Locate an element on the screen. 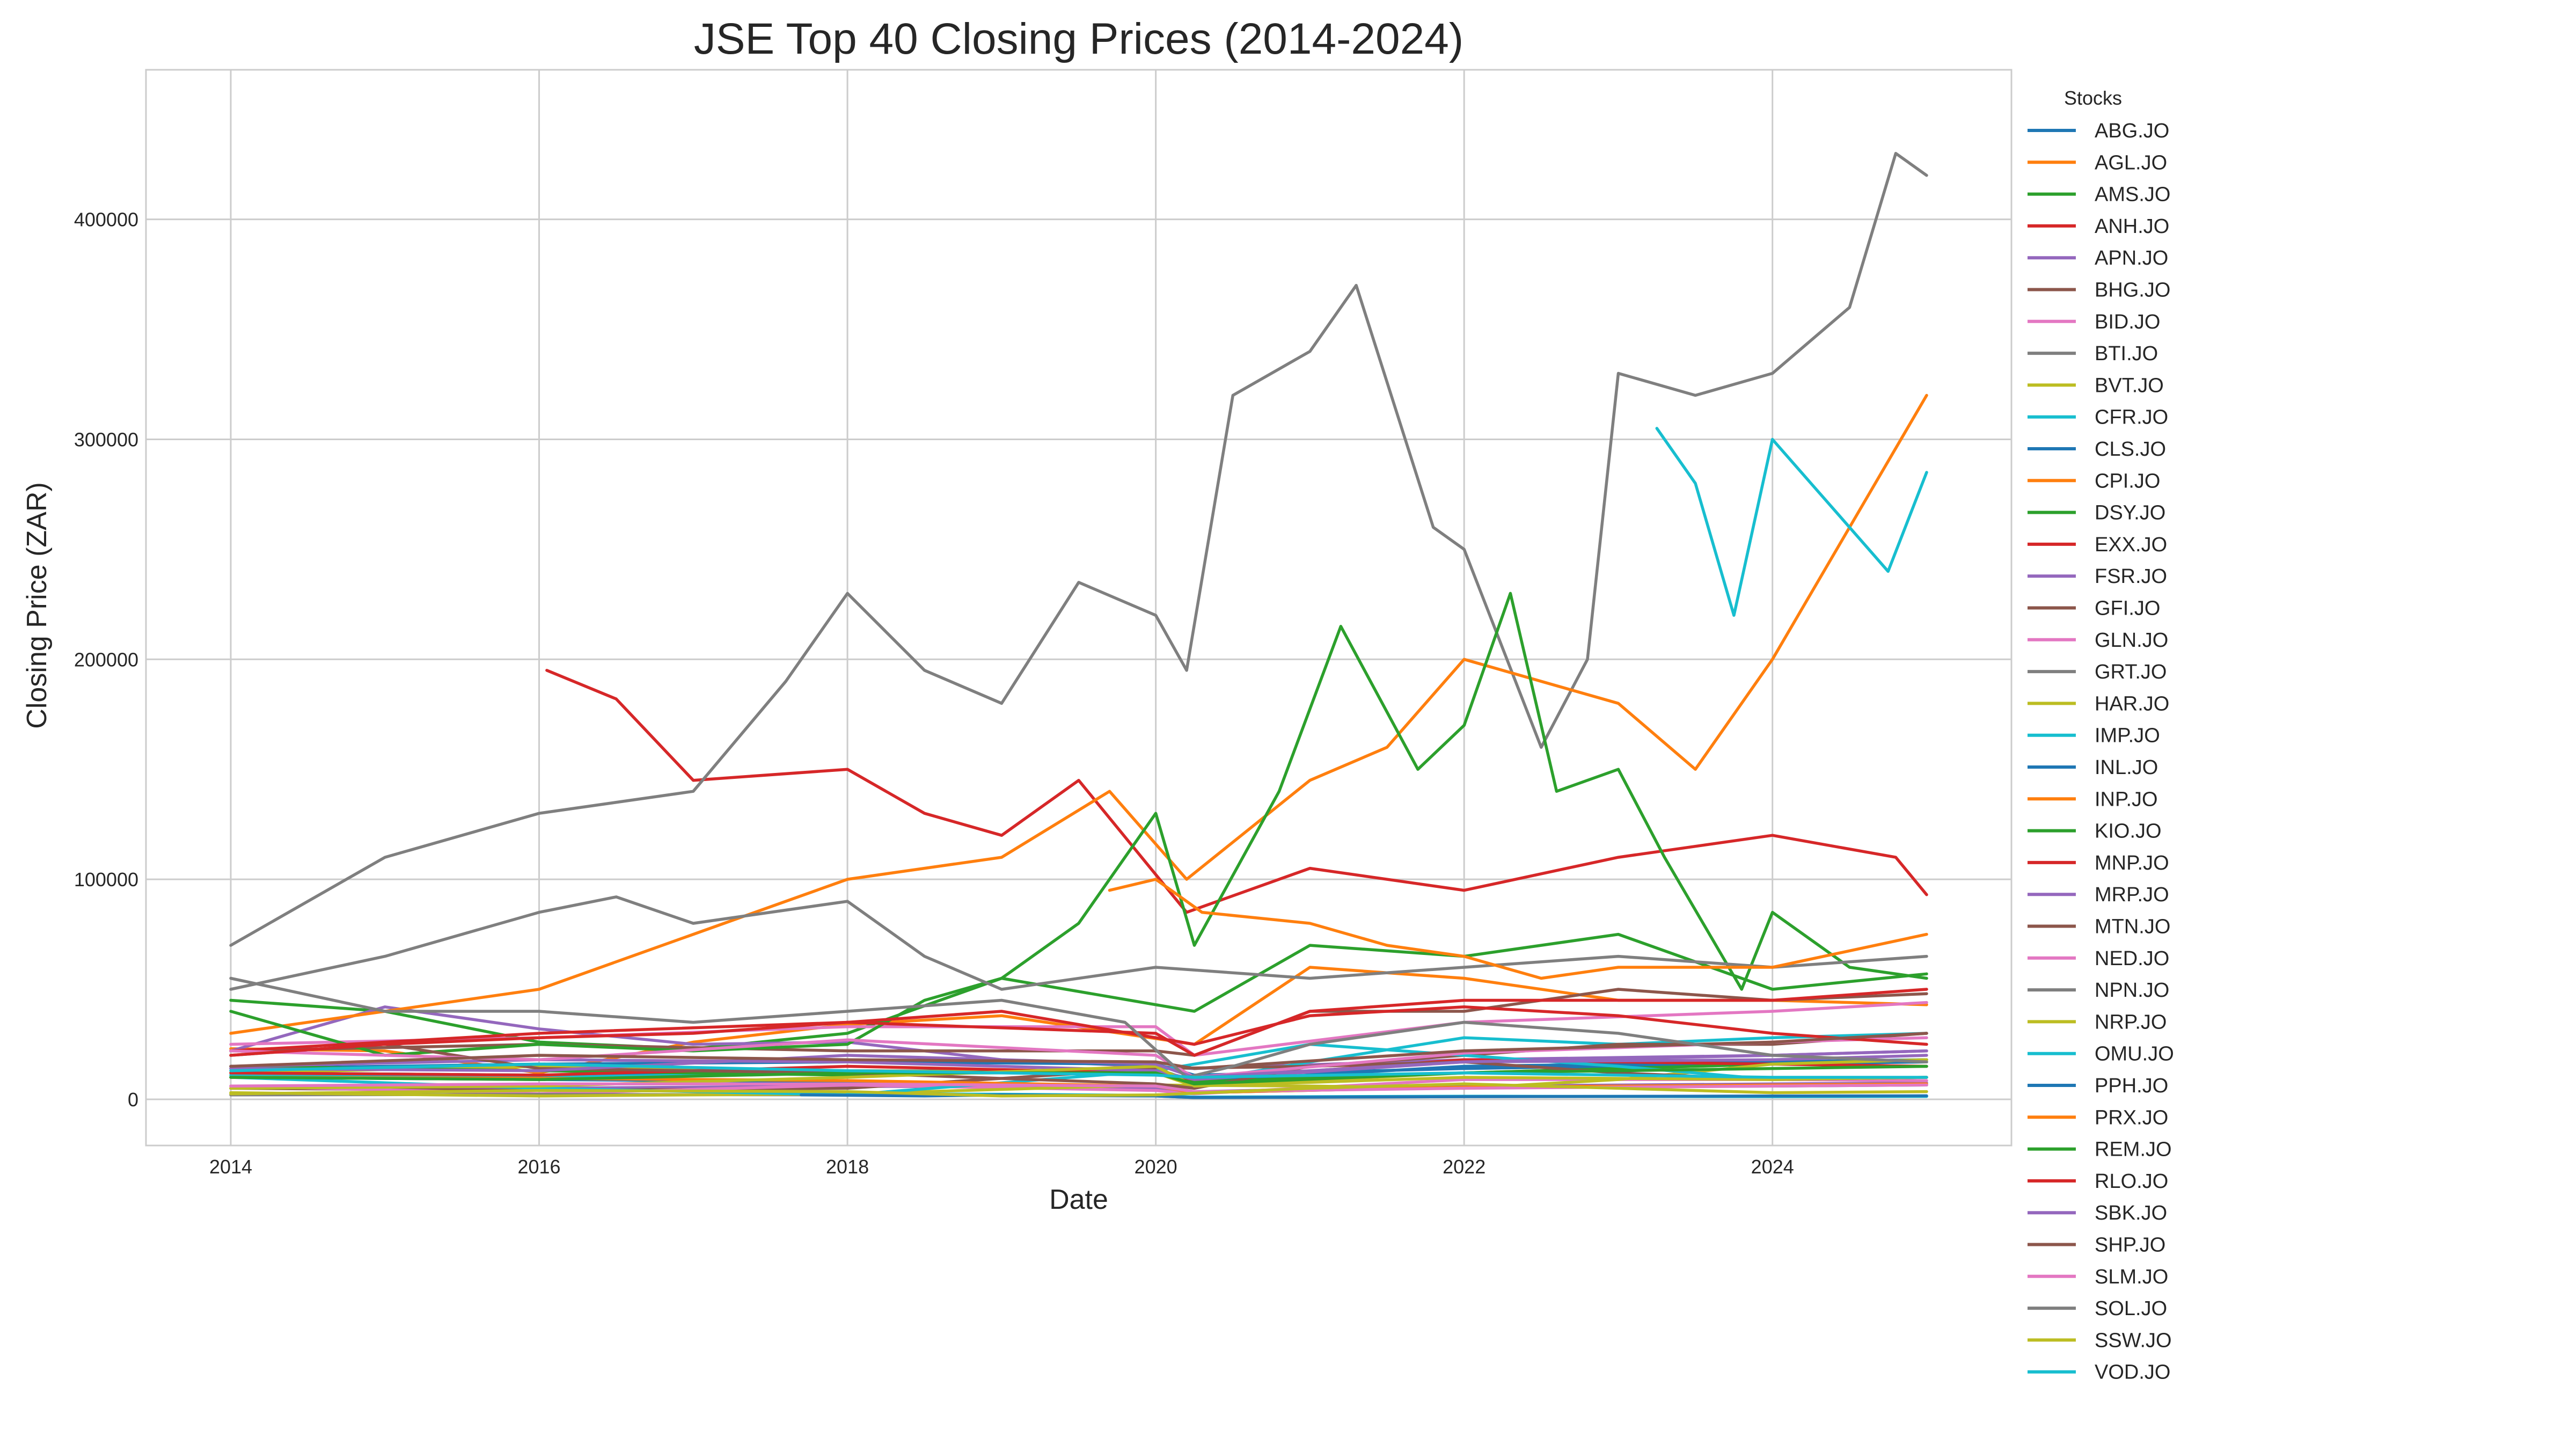 This screenshot has width=2576, height=1452. x-tick-label: 2016 is located at coordinates (538, 1167).